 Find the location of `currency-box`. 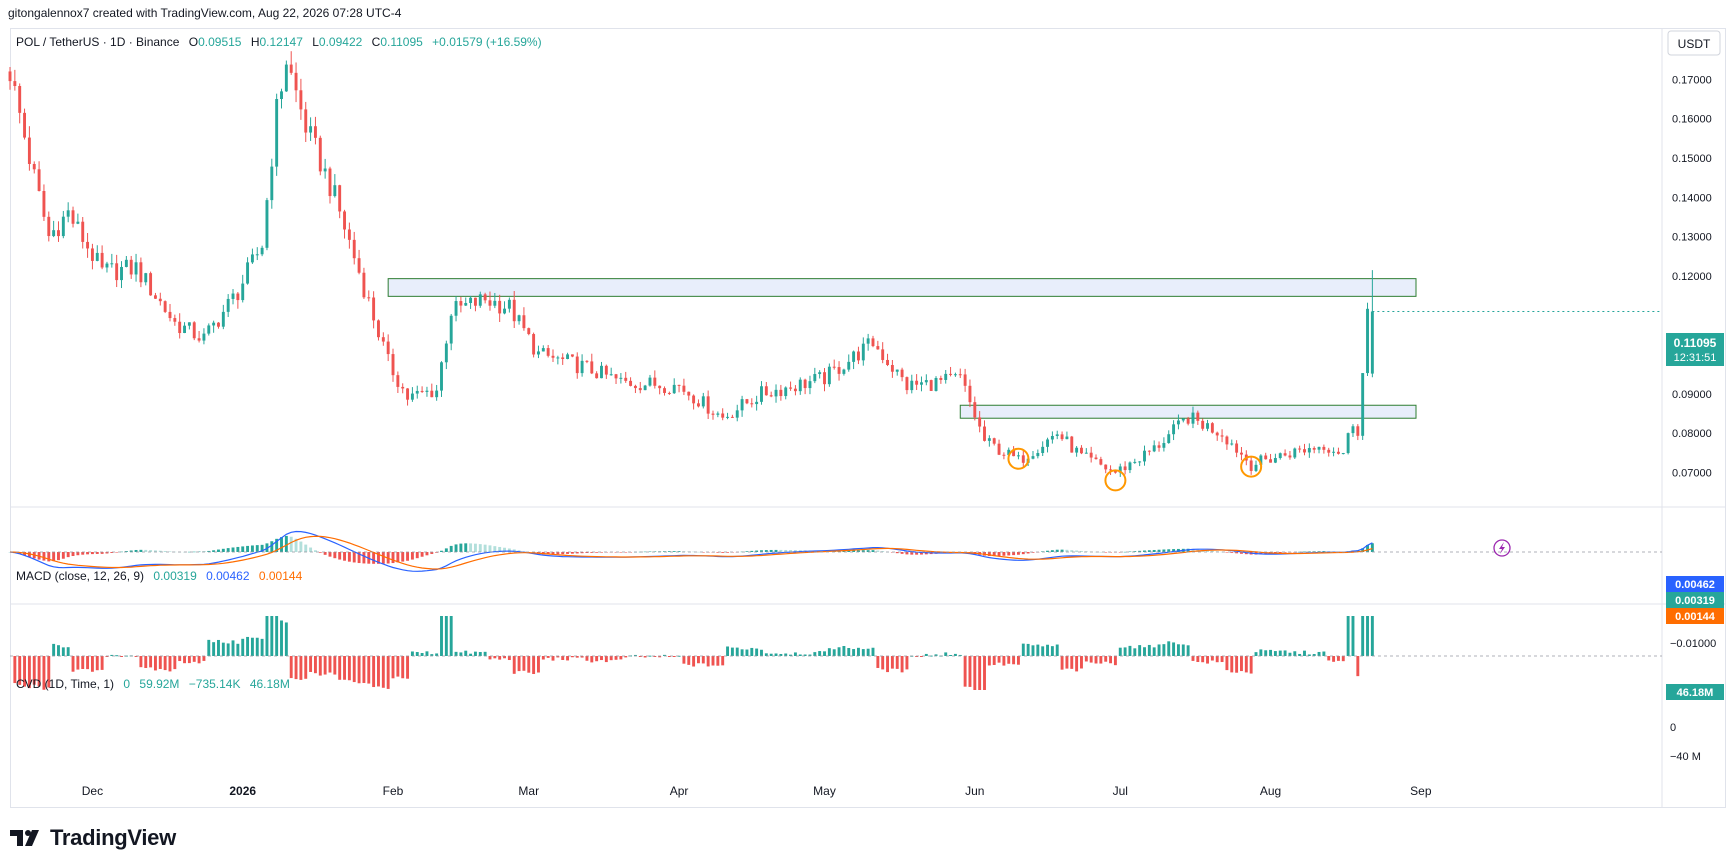

currency-box is located at coordinates (1694, 43).